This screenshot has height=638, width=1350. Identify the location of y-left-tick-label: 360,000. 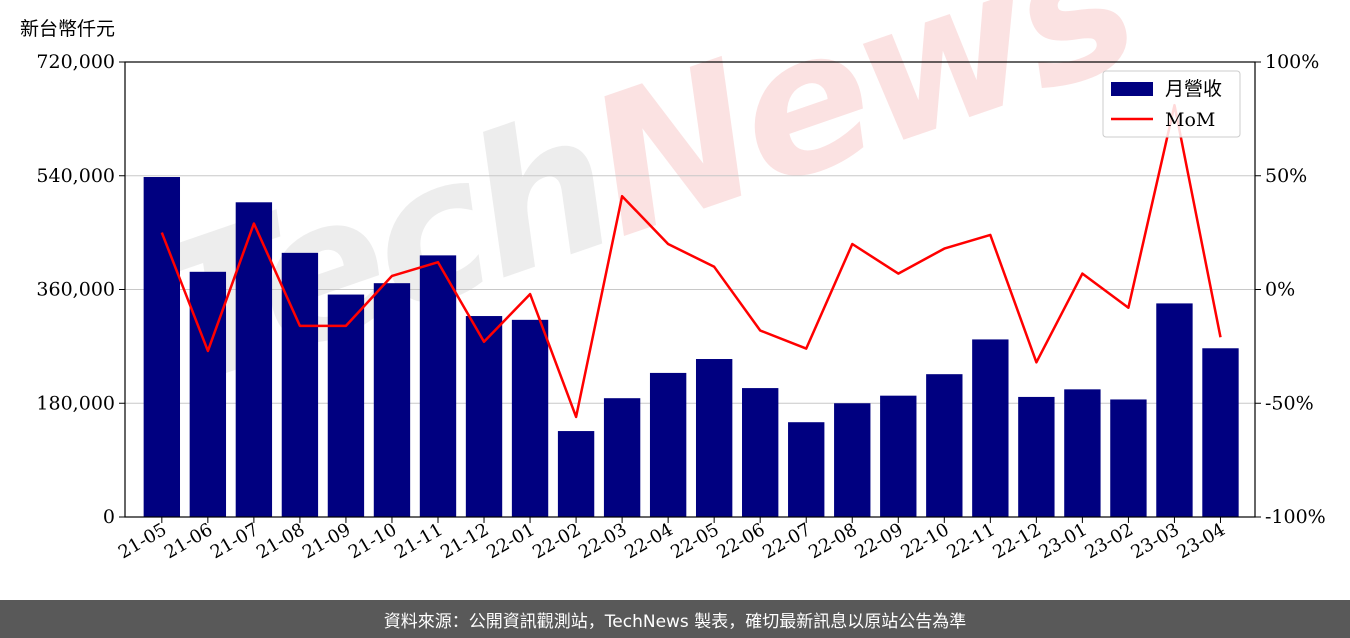
(75, 290).